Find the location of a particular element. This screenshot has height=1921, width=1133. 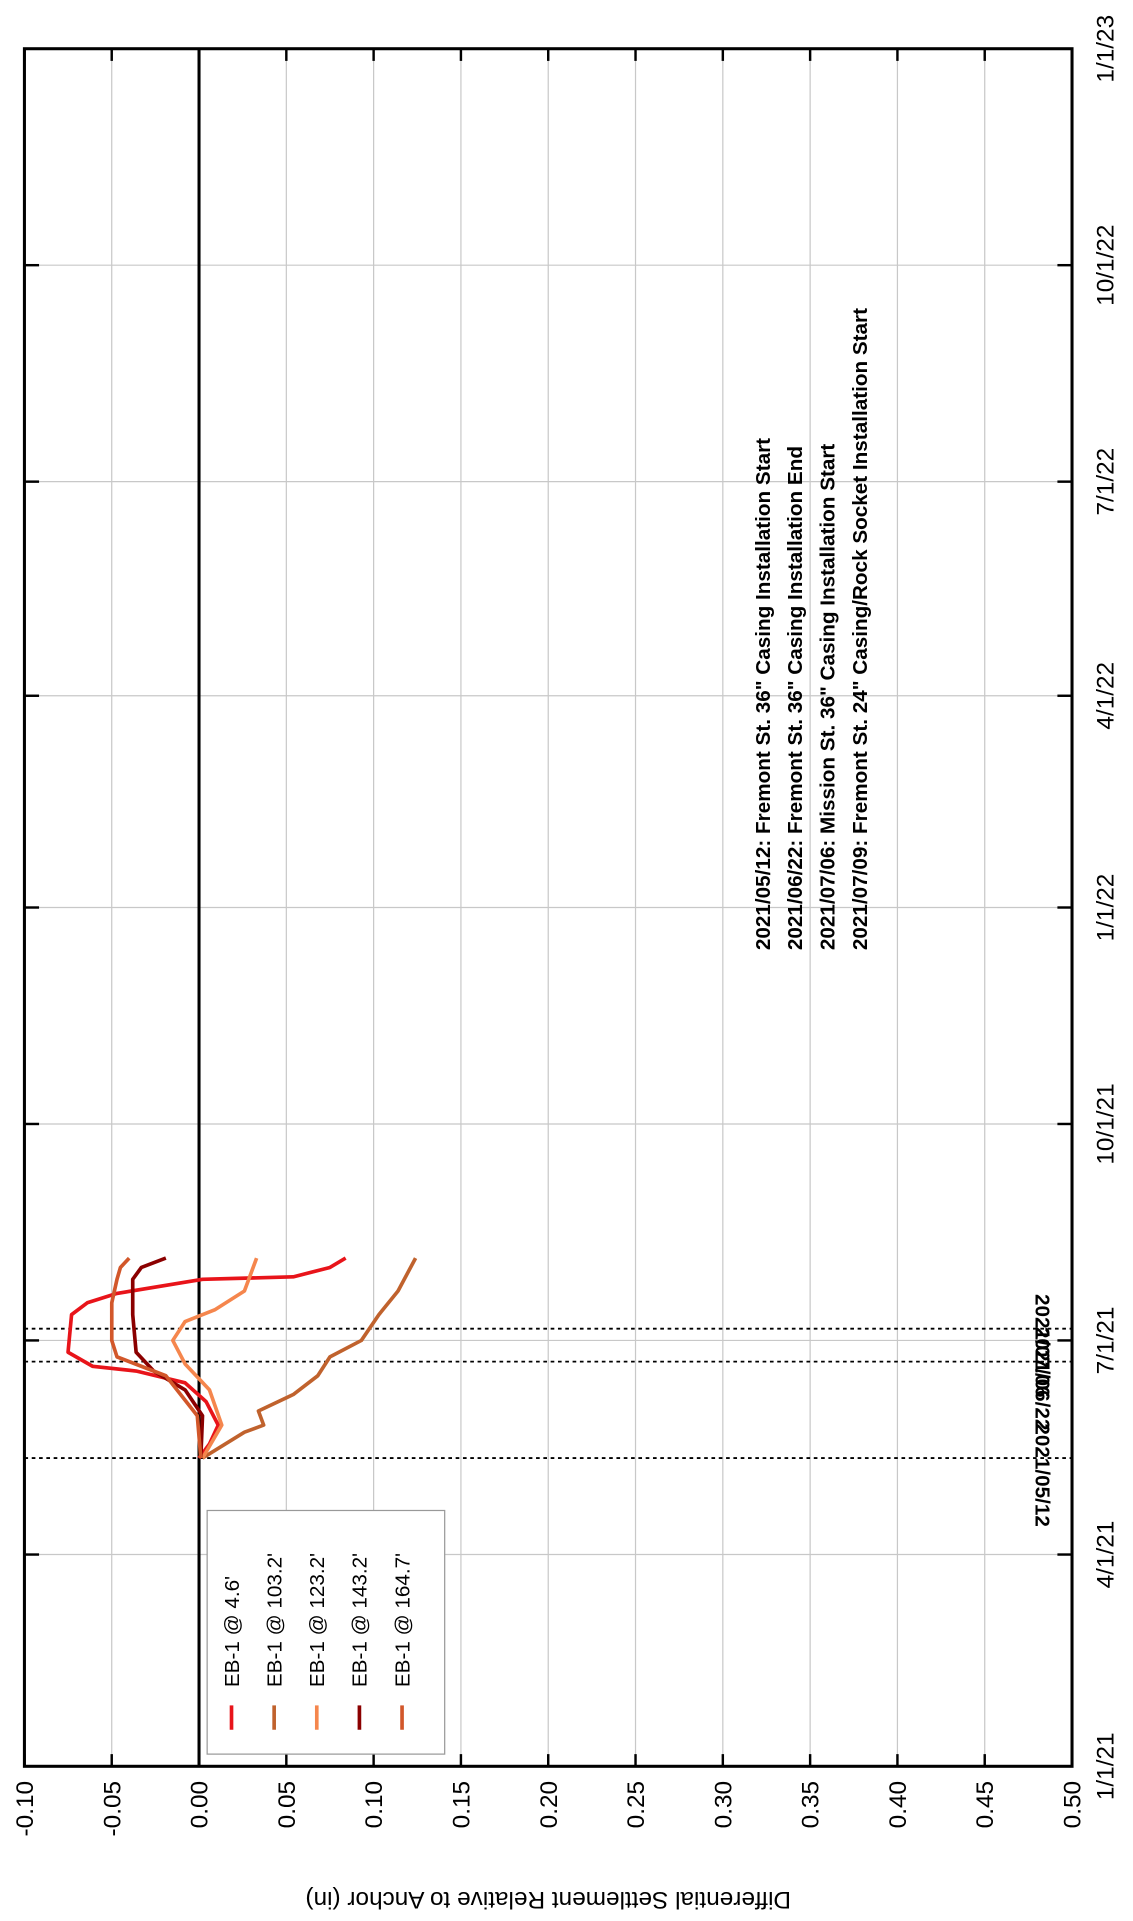

legend-box is located at coordinates (326, 1632).